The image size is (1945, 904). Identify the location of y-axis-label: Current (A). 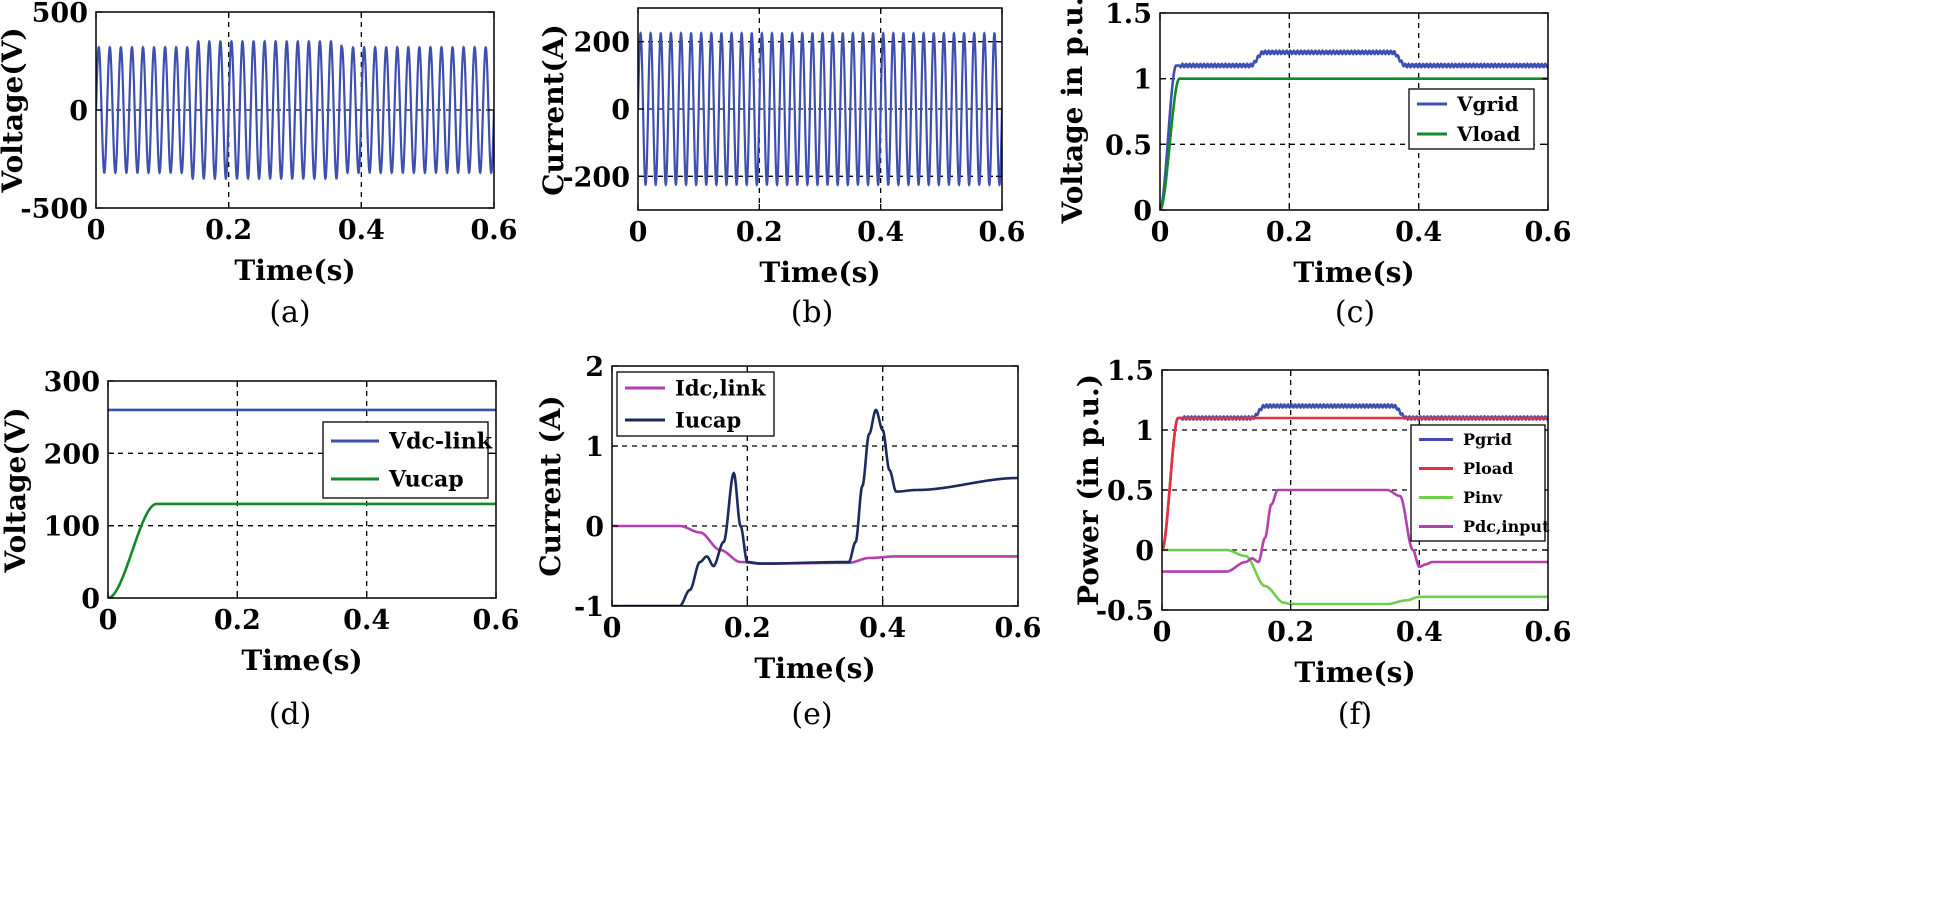
(550, 485).